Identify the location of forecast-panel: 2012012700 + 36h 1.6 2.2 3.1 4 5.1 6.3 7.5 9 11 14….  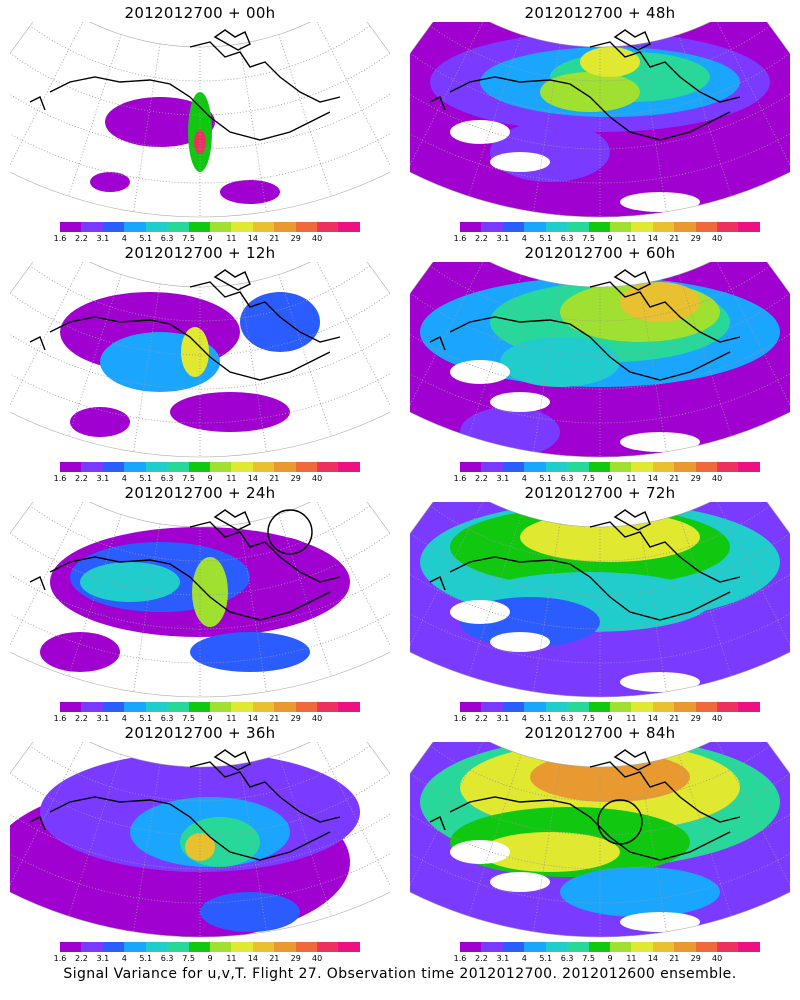
(200, 842).